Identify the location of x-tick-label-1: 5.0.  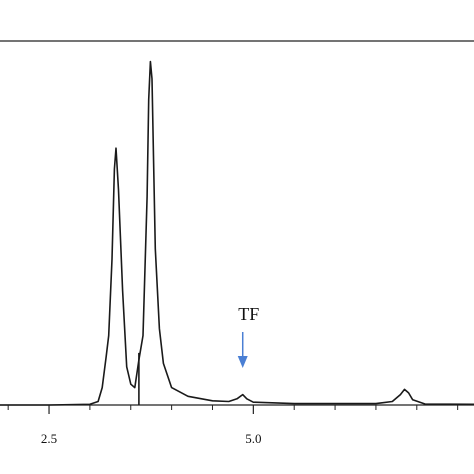
(253, 438).